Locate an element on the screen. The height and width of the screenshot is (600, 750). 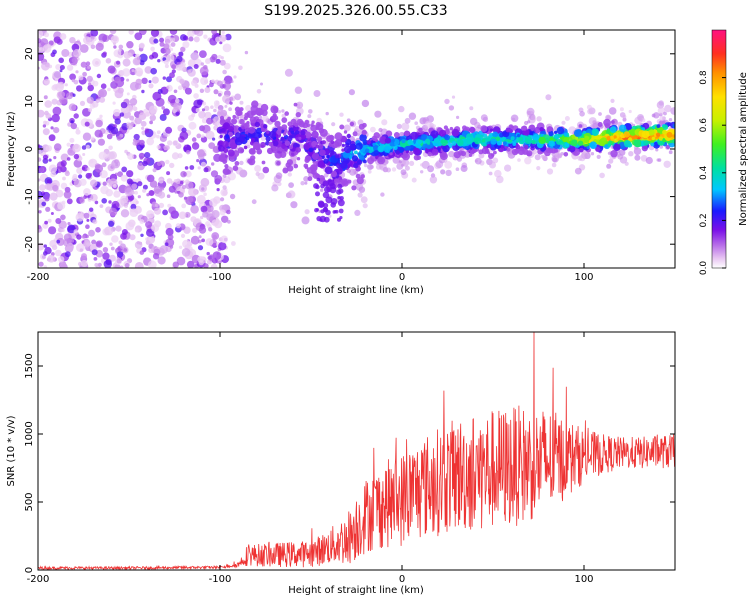
x-tick-label: -200 is located at coordinates (38, 579).